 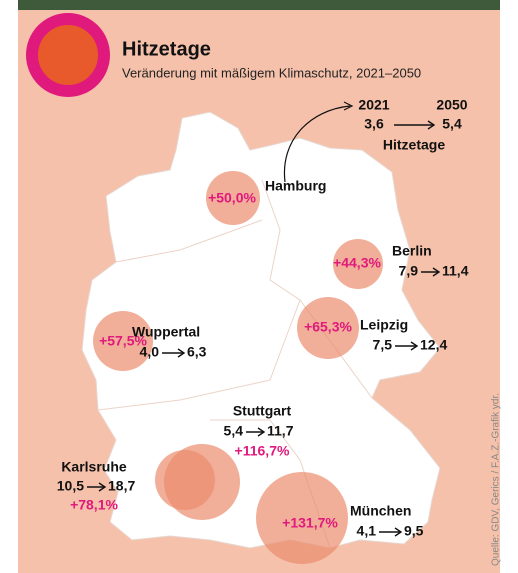 I want to click on city-name: Wuppertal, so click(x=166, y=332).